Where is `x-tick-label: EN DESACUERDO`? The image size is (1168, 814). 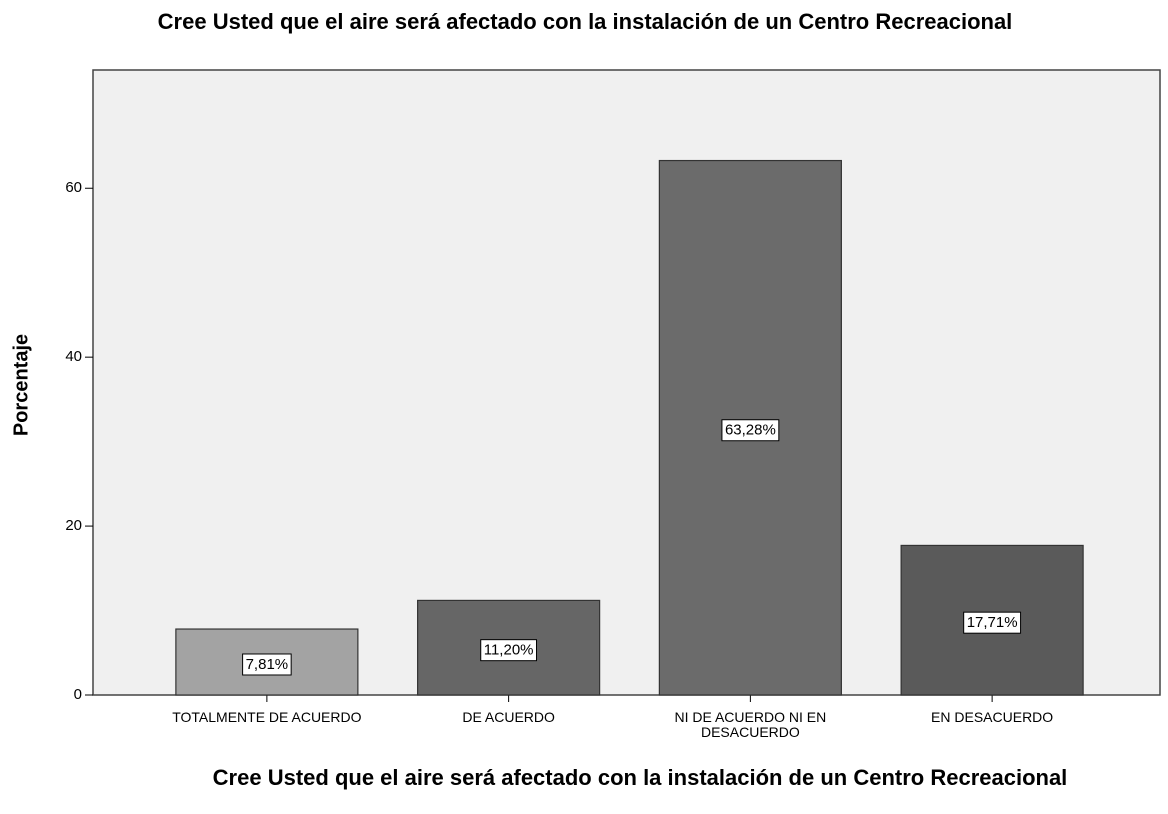 x-tick-label: EN DESACUERDO is located at coordinates (992, 717).